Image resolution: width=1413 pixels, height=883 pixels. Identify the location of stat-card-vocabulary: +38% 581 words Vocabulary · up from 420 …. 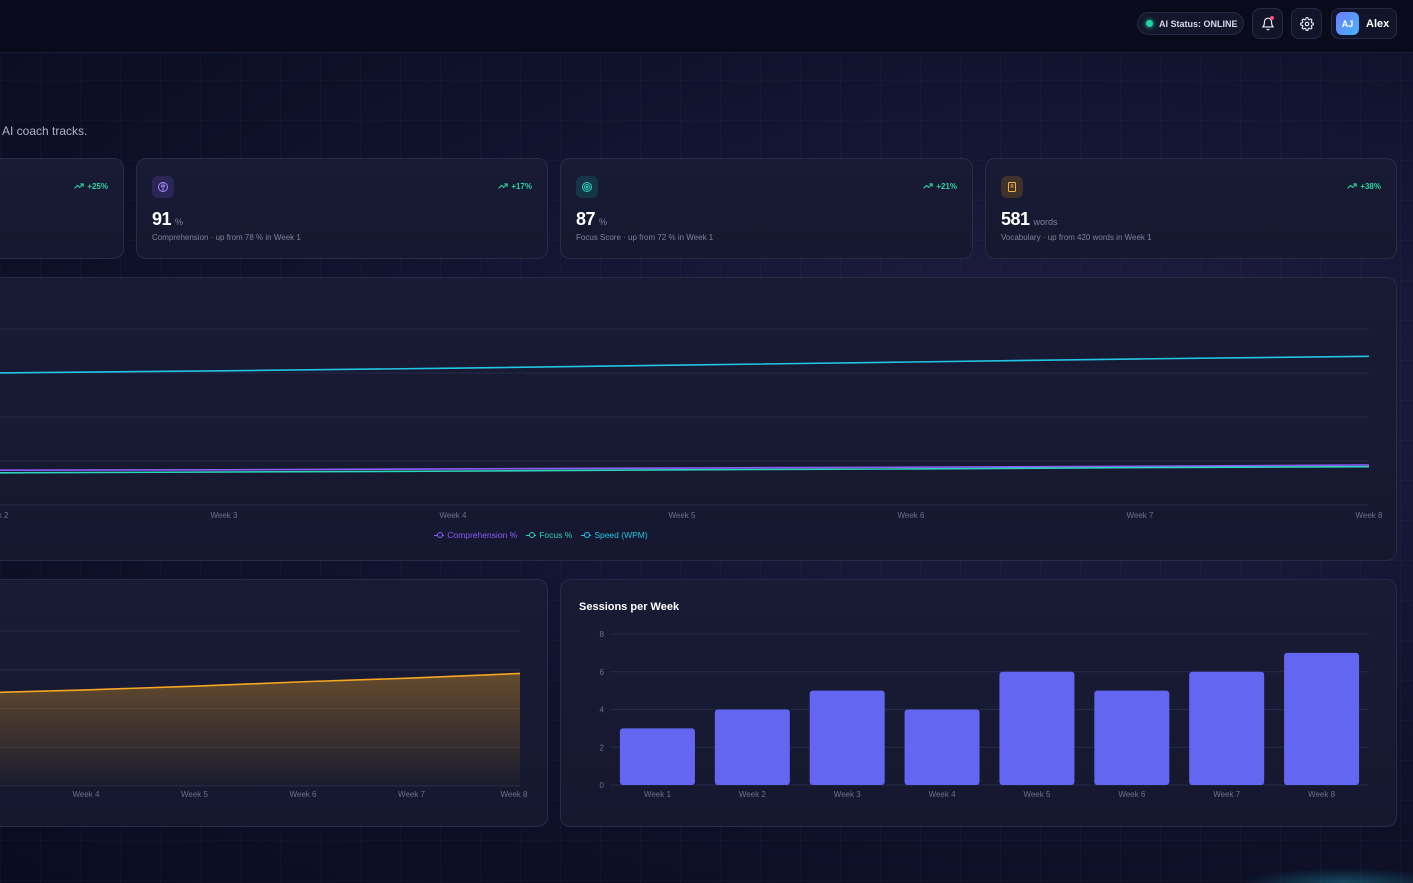
(1191, 208).